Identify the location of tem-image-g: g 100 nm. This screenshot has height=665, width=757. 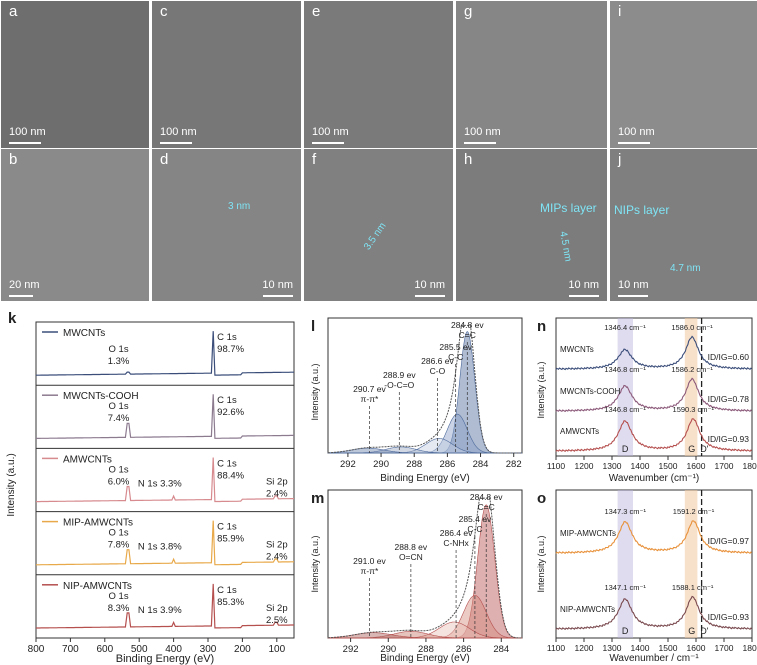
(531, 74).